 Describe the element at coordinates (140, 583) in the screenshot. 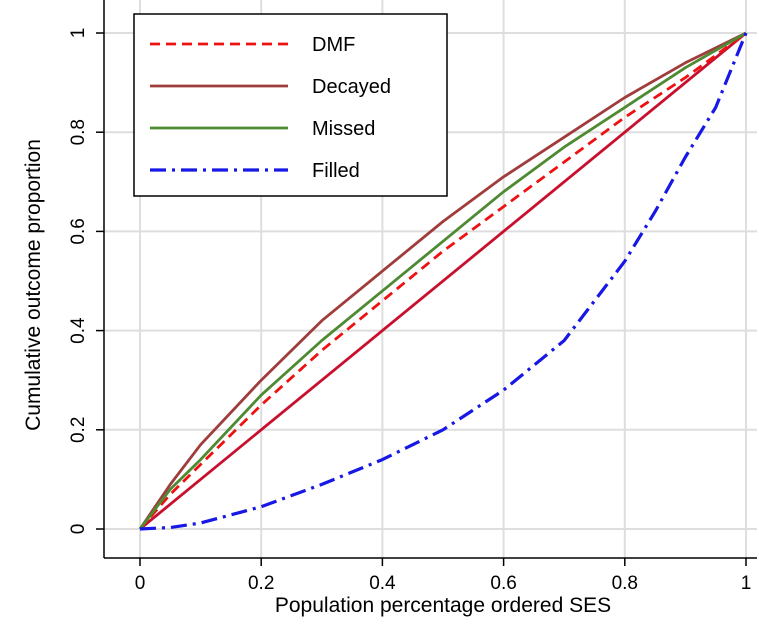

I see `x-tick-label-0: 0` at that location.